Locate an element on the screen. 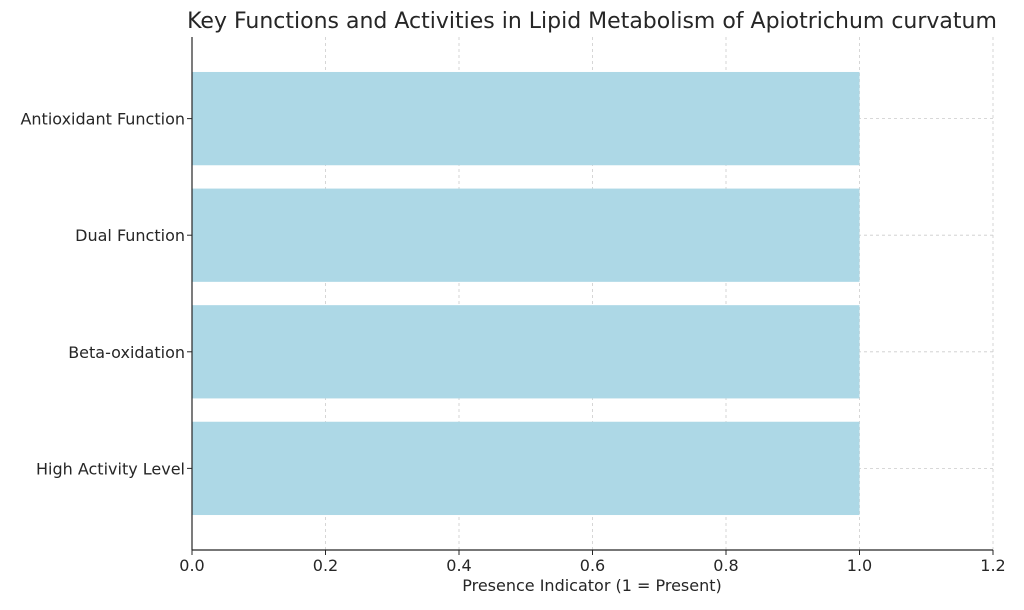 This screenshot has width=1024, height=610. x-tick-label: 0.4 is located at coordinates (458, 565).